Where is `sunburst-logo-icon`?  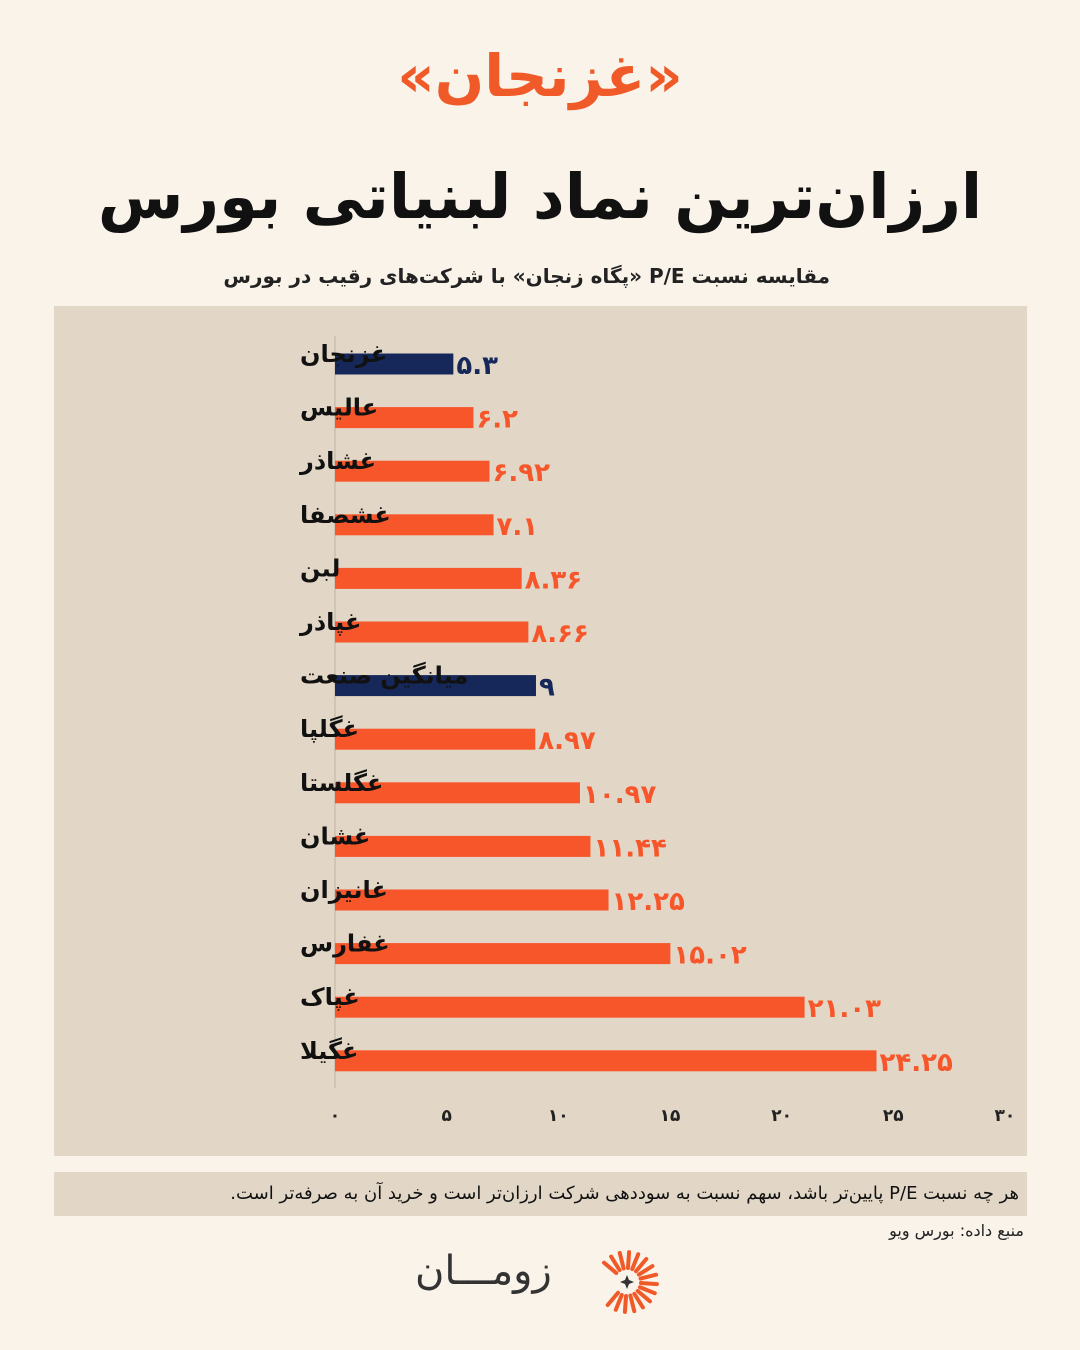 sunburst-logo-icon is located at coordinates (630, 1282).